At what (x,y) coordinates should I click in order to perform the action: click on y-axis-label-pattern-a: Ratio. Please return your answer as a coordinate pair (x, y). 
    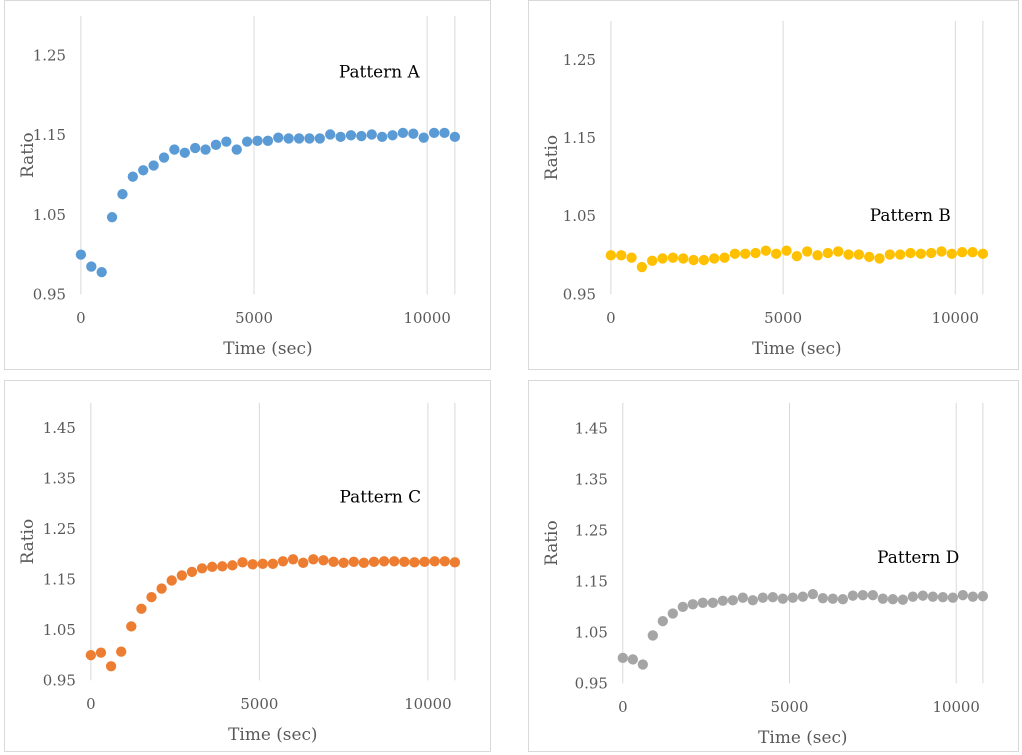
    Looking at the image, I should click on (27, 155).